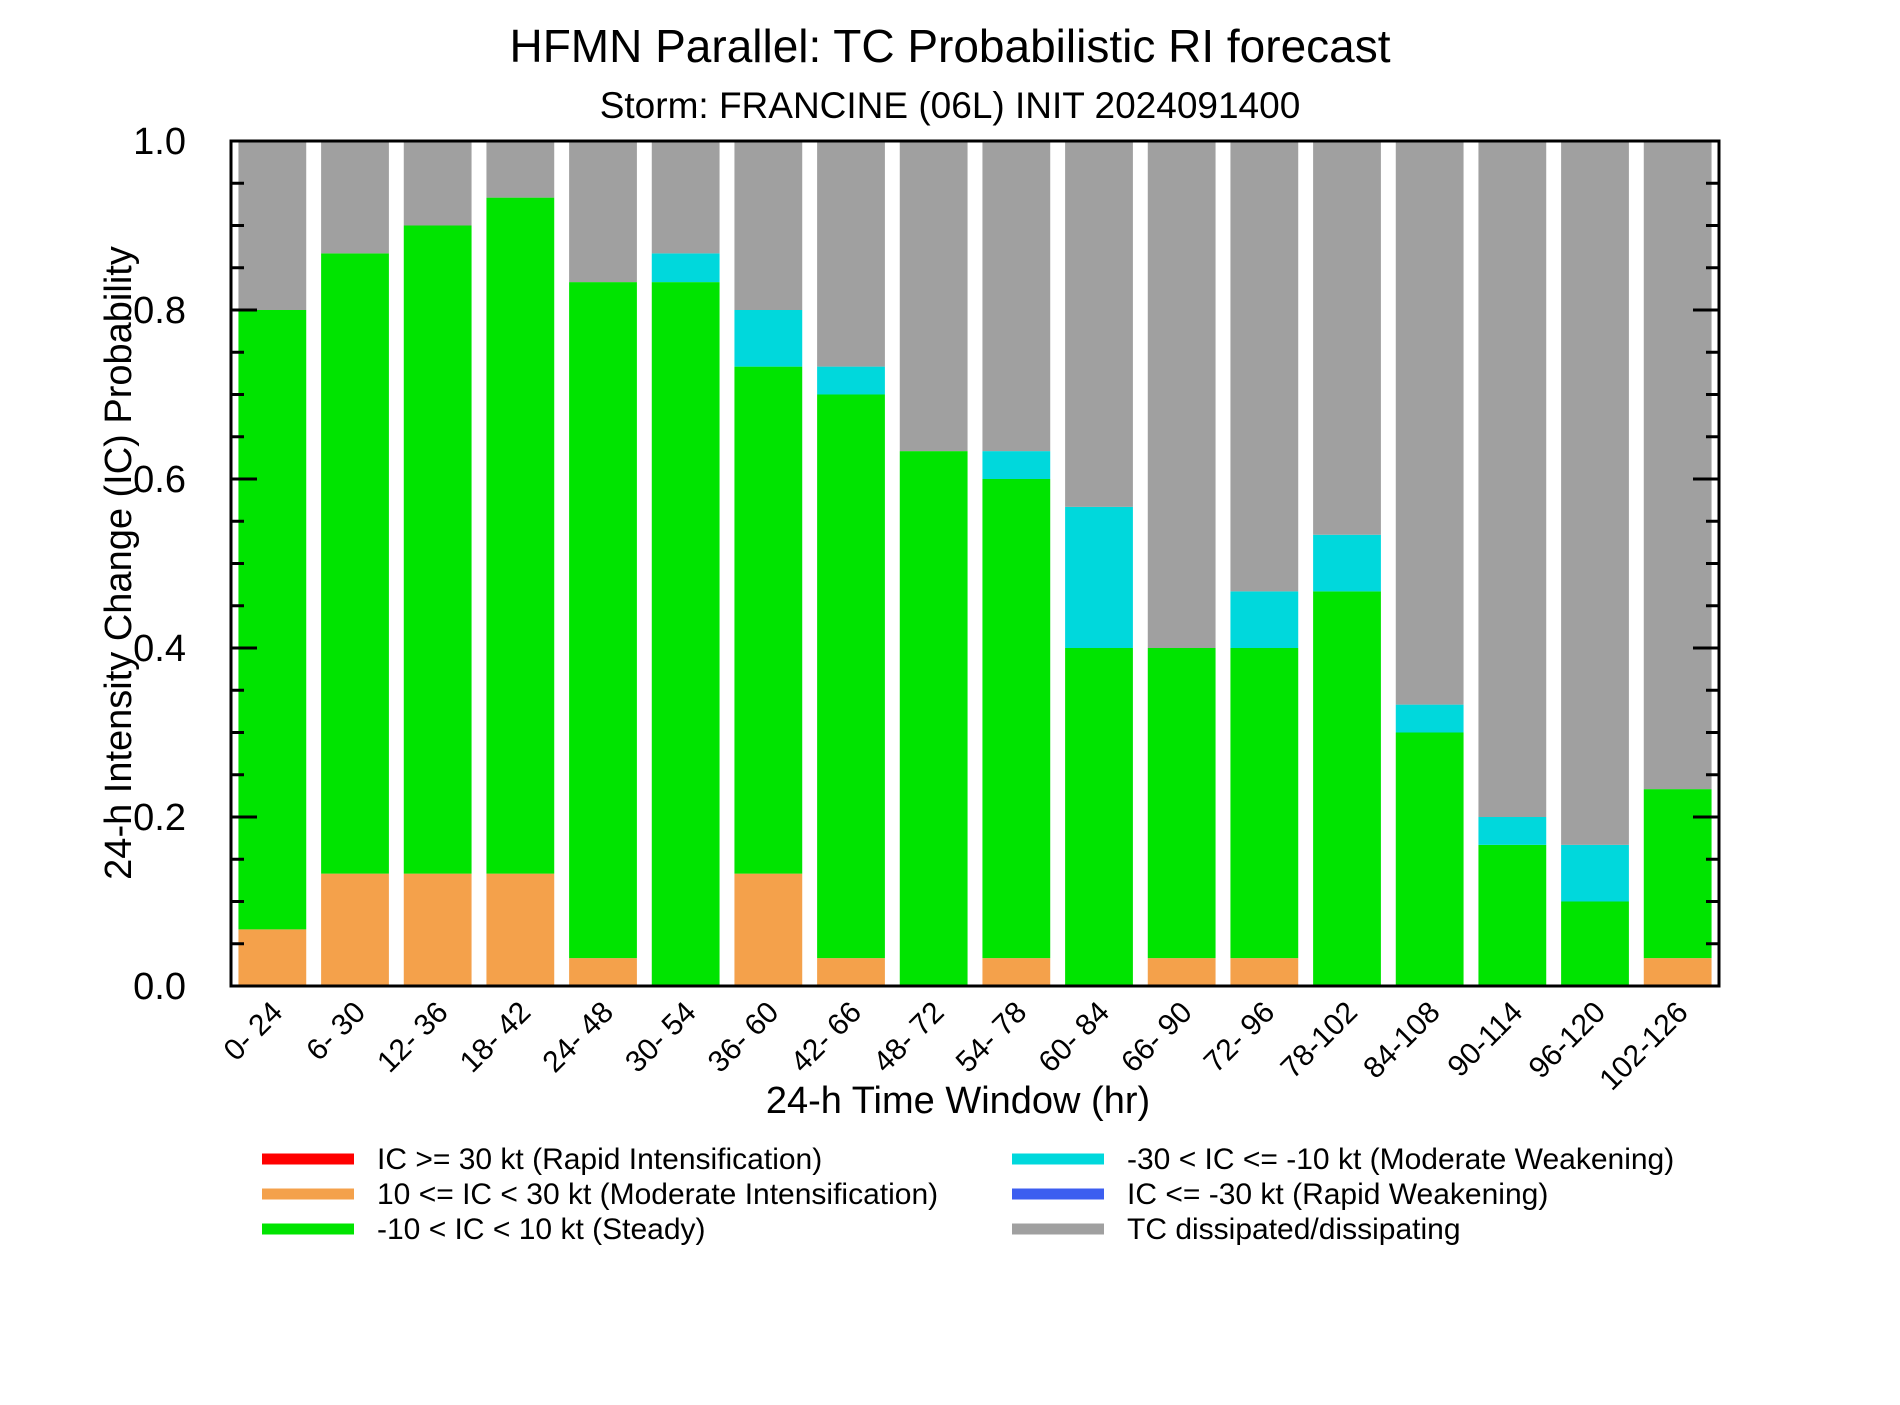 The image size is (1900, 1405). I want to click on y-tick-label: 0.8, so click(159, 311).